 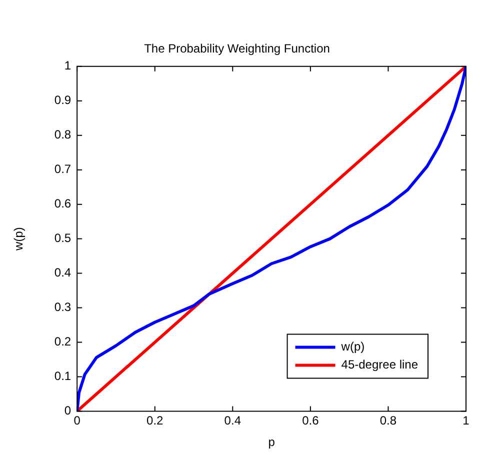 What do you see at coordinates (311, 421) in the screenshot?
I see `x-tick-label: 0.6` at bounding box center [311, 421].